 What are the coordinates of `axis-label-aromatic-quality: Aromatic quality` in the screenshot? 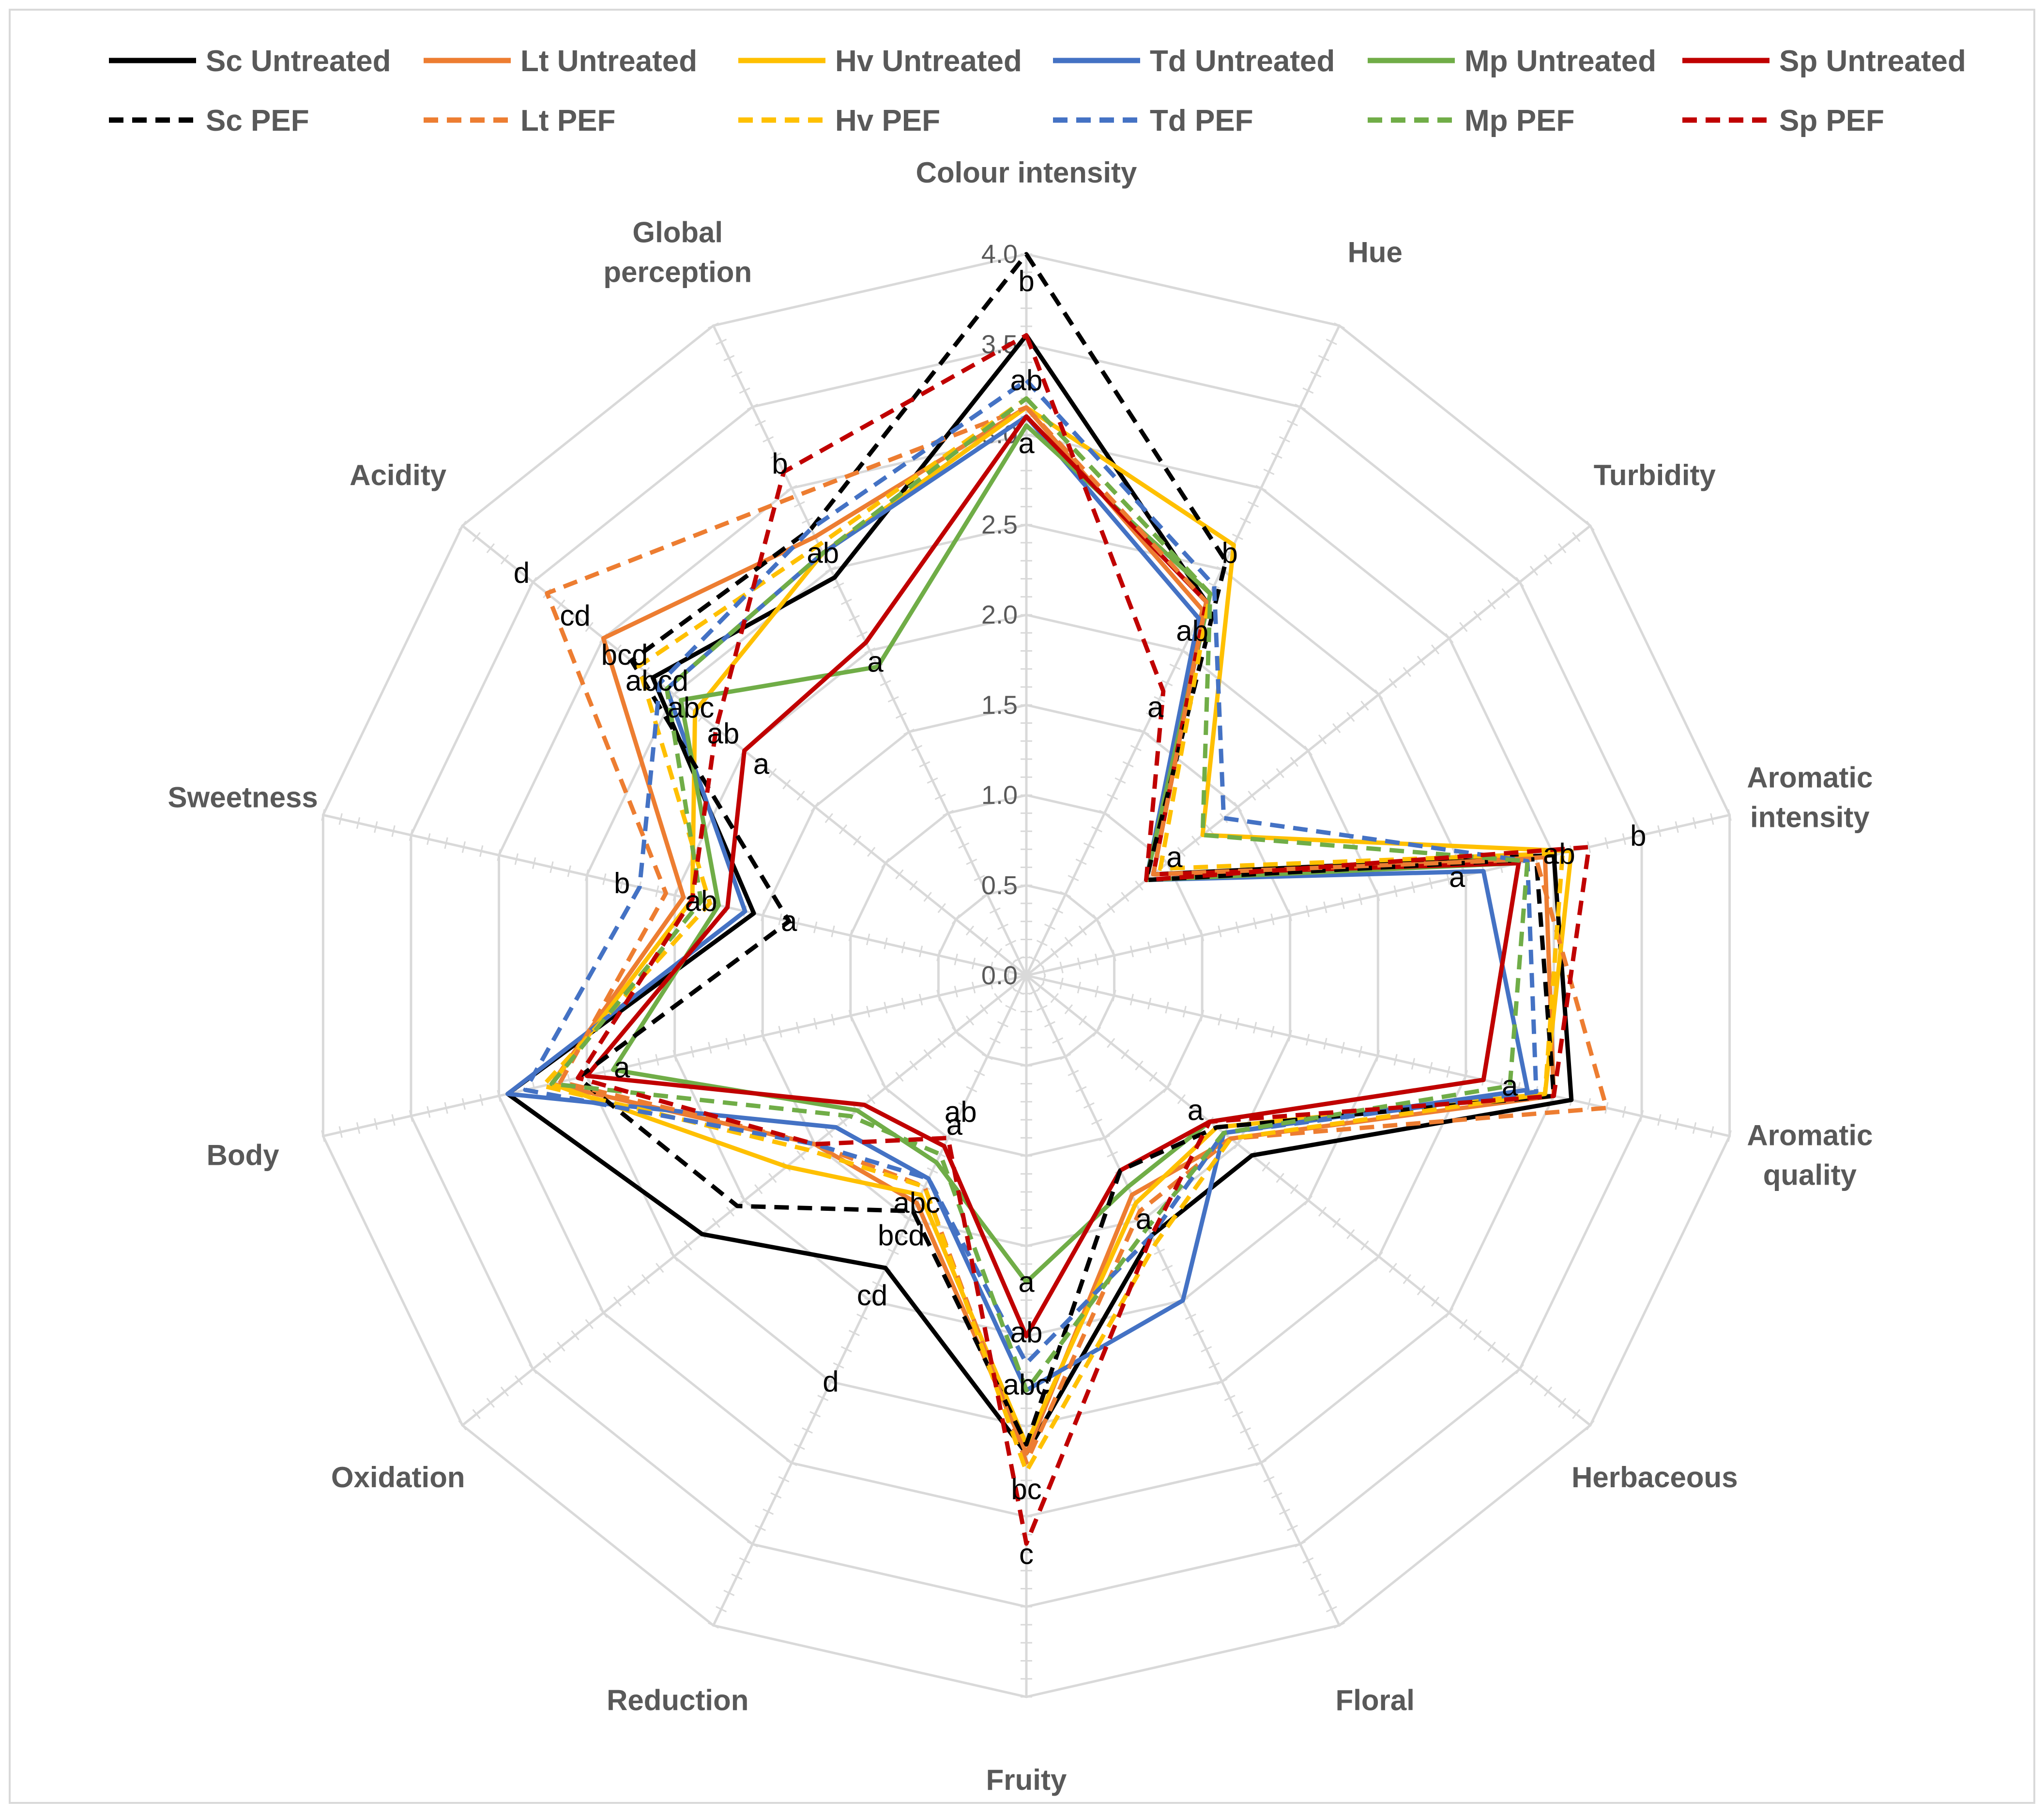 It's located at (1810, 1155).